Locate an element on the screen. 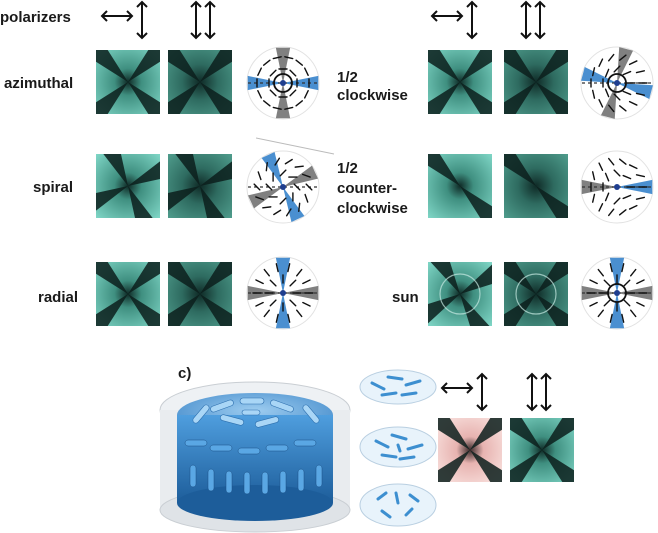 Image resolution: width=658 pixels, height=533 pixels. azimuthal-parallel-micrograph is located at coordinates (200, 82).